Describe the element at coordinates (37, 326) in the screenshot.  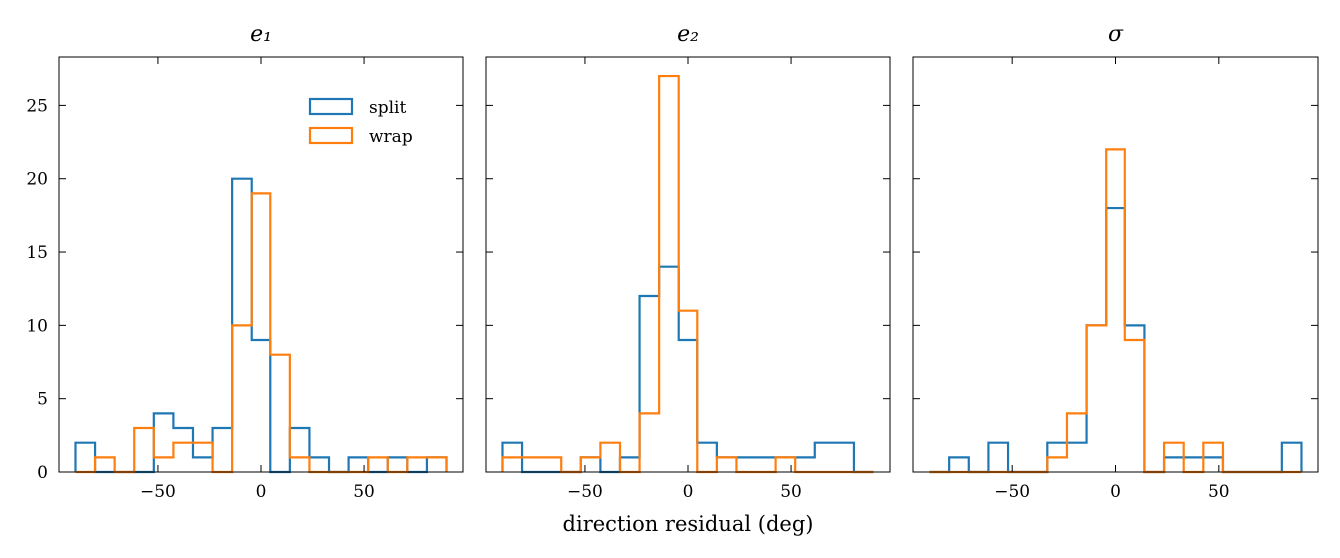
I see `y-tick-label: 10` at that location.